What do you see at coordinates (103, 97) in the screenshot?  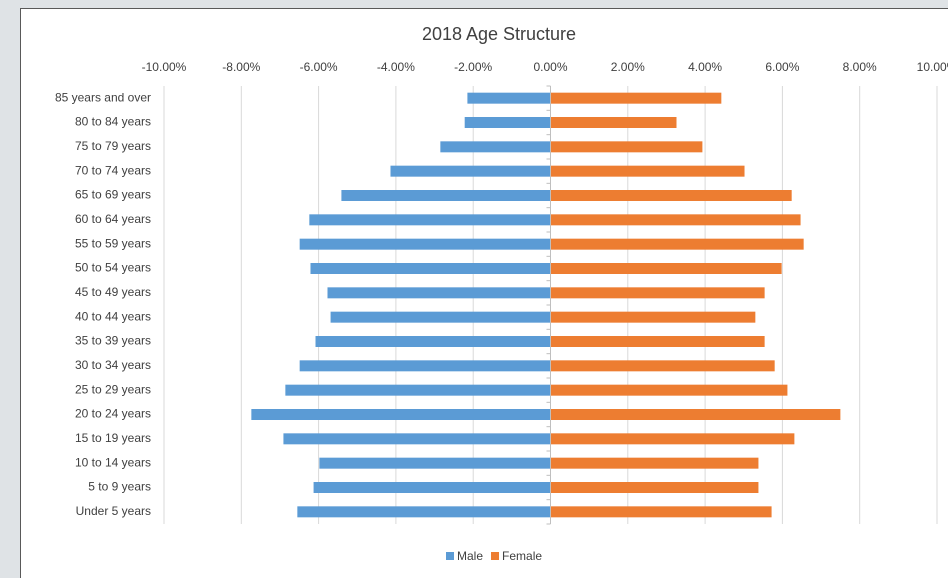 I see `y-tick-label: 85 years and over` at bounding box center [103, 97].